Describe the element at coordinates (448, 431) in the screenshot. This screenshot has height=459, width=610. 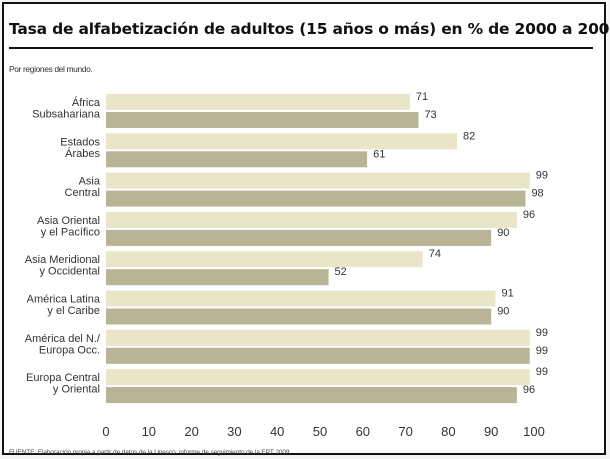
I see `x-tick-label: 80` at that location.